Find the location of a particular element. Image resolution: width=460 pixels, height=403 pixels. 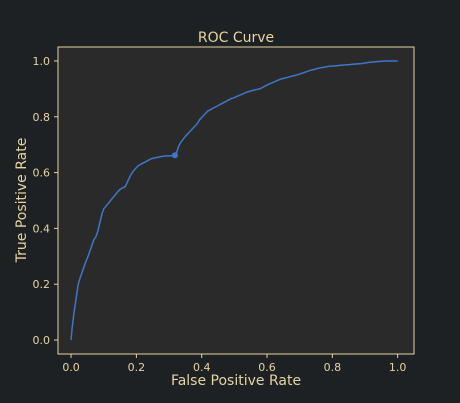

x-tick-label: 0.6 is located at coordinates (267, 367).